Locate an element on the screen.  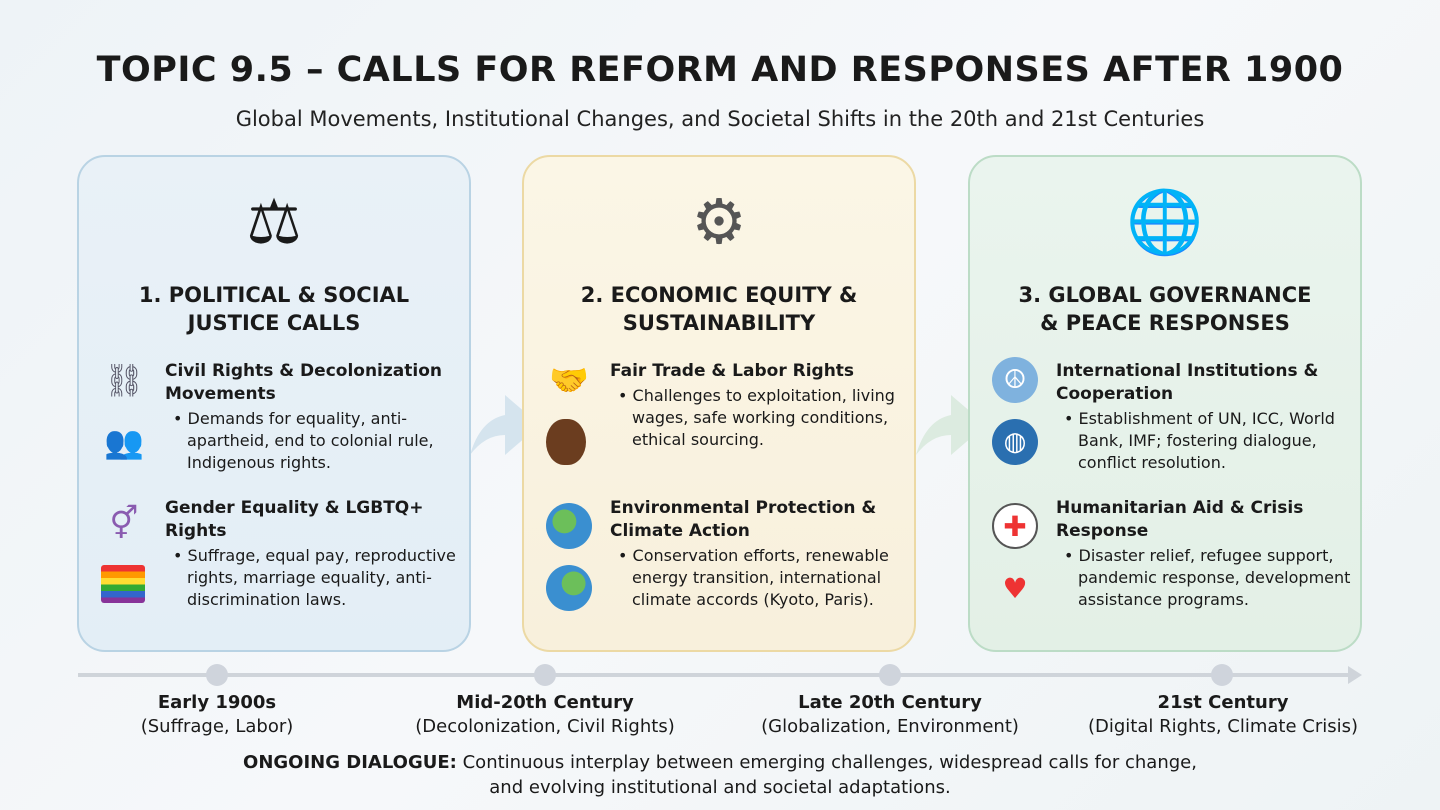
panel-title: 3. GLOBAL GOVERNANCE & PEACE RESPONSES is located at coordinates (1165, 309).